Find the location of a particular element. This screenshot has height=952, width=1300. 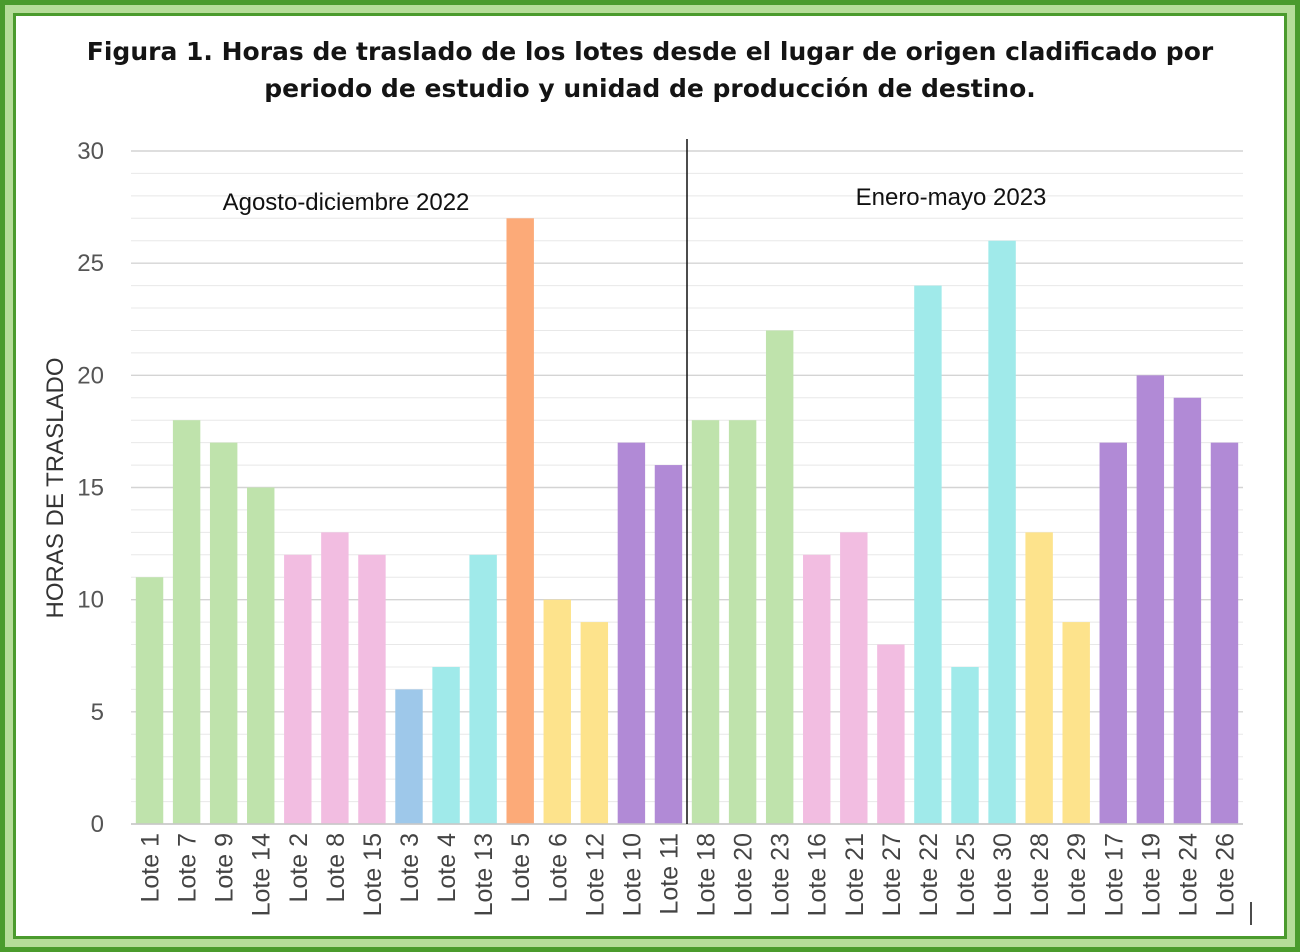

x-tick-label: Lote 28 is located at coordinates (1040, 874).